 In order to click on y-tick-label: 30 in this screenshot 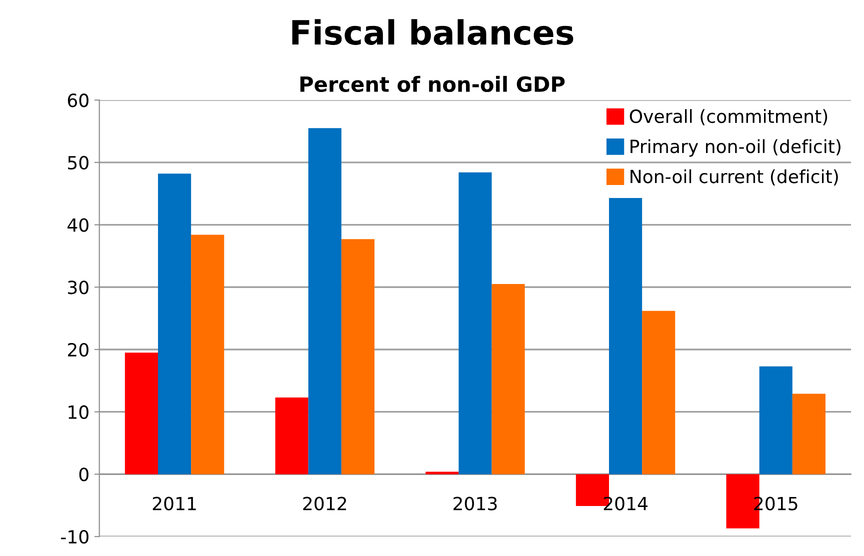, I will do `click(78, 287)`.